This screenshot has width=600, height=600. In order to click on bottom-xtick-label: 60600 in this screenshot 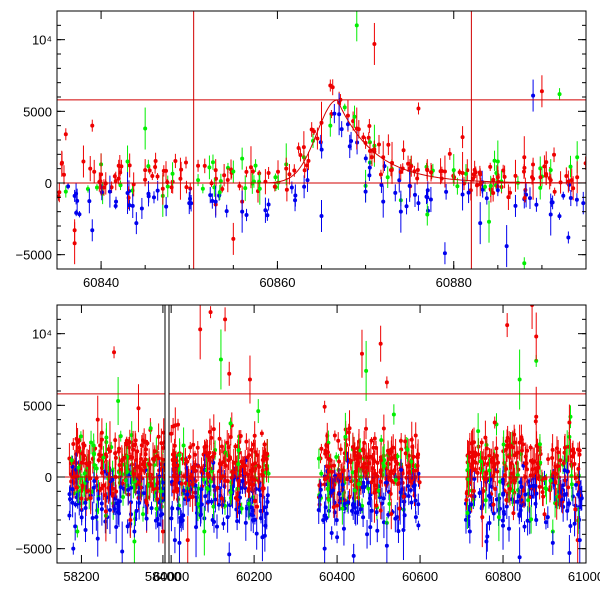, I will do `click(420, 576)`.